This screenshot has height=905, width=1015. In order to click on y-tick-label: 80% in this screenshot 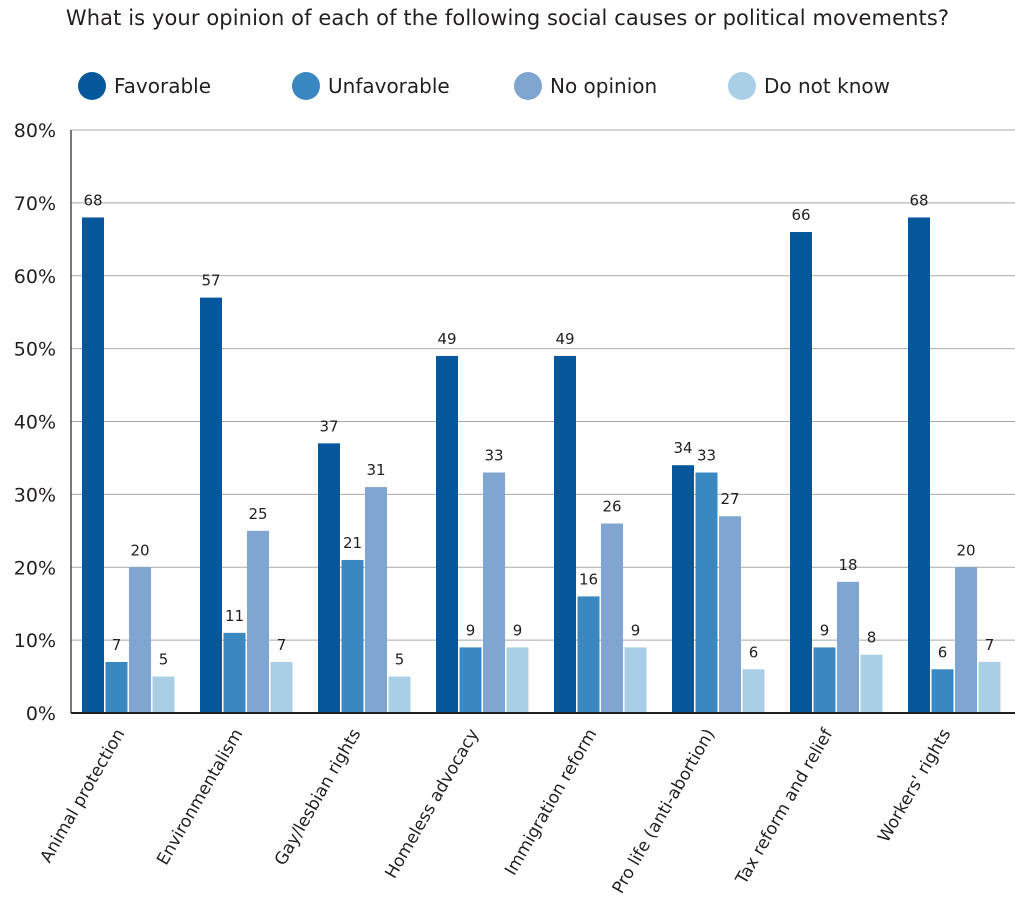, I will do `click(35, 131)`.